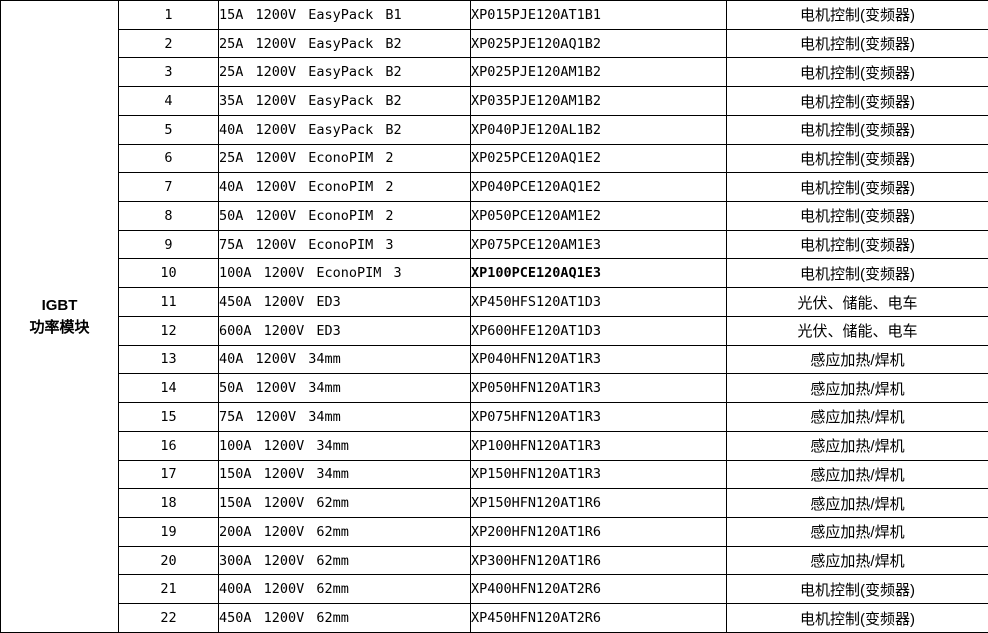 The height and width of the screenshot is (633, 988). I want to click on part-number-cell: XP075PCE120AM1E3, so click(598, 244).